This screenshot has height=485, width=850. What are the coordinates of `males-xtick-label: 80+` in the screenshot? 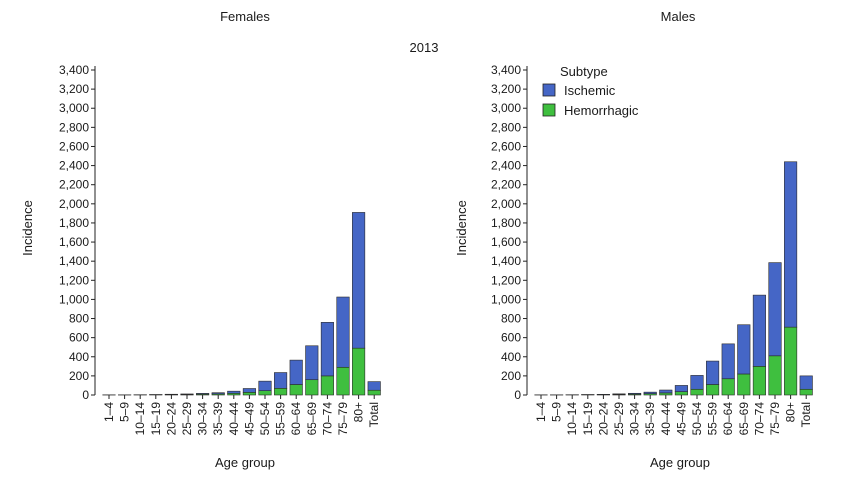 It's located at (791, 412).